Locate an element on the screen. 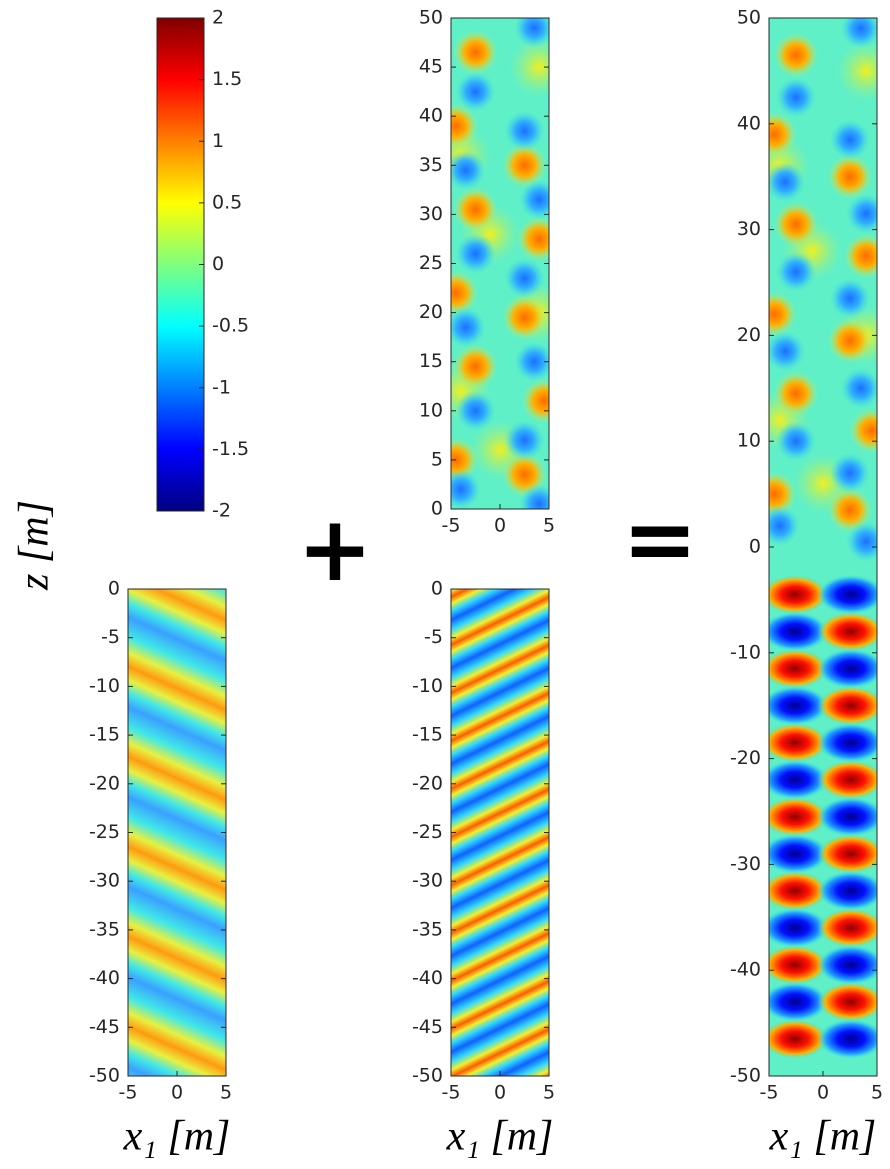  y-tick-label: 10 is located at coordinates (431, 410).